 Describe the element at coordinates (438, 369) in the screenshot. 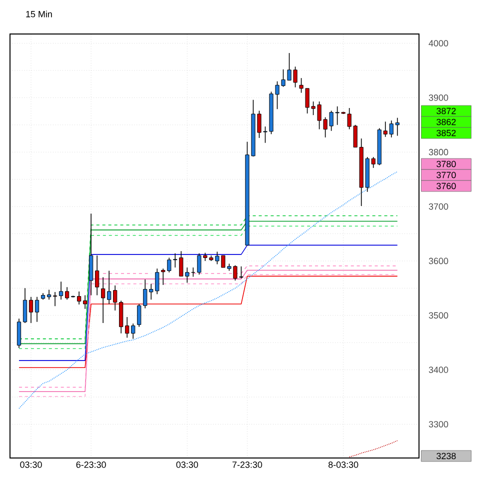

I see `y-tick-label: 3400` at that location.